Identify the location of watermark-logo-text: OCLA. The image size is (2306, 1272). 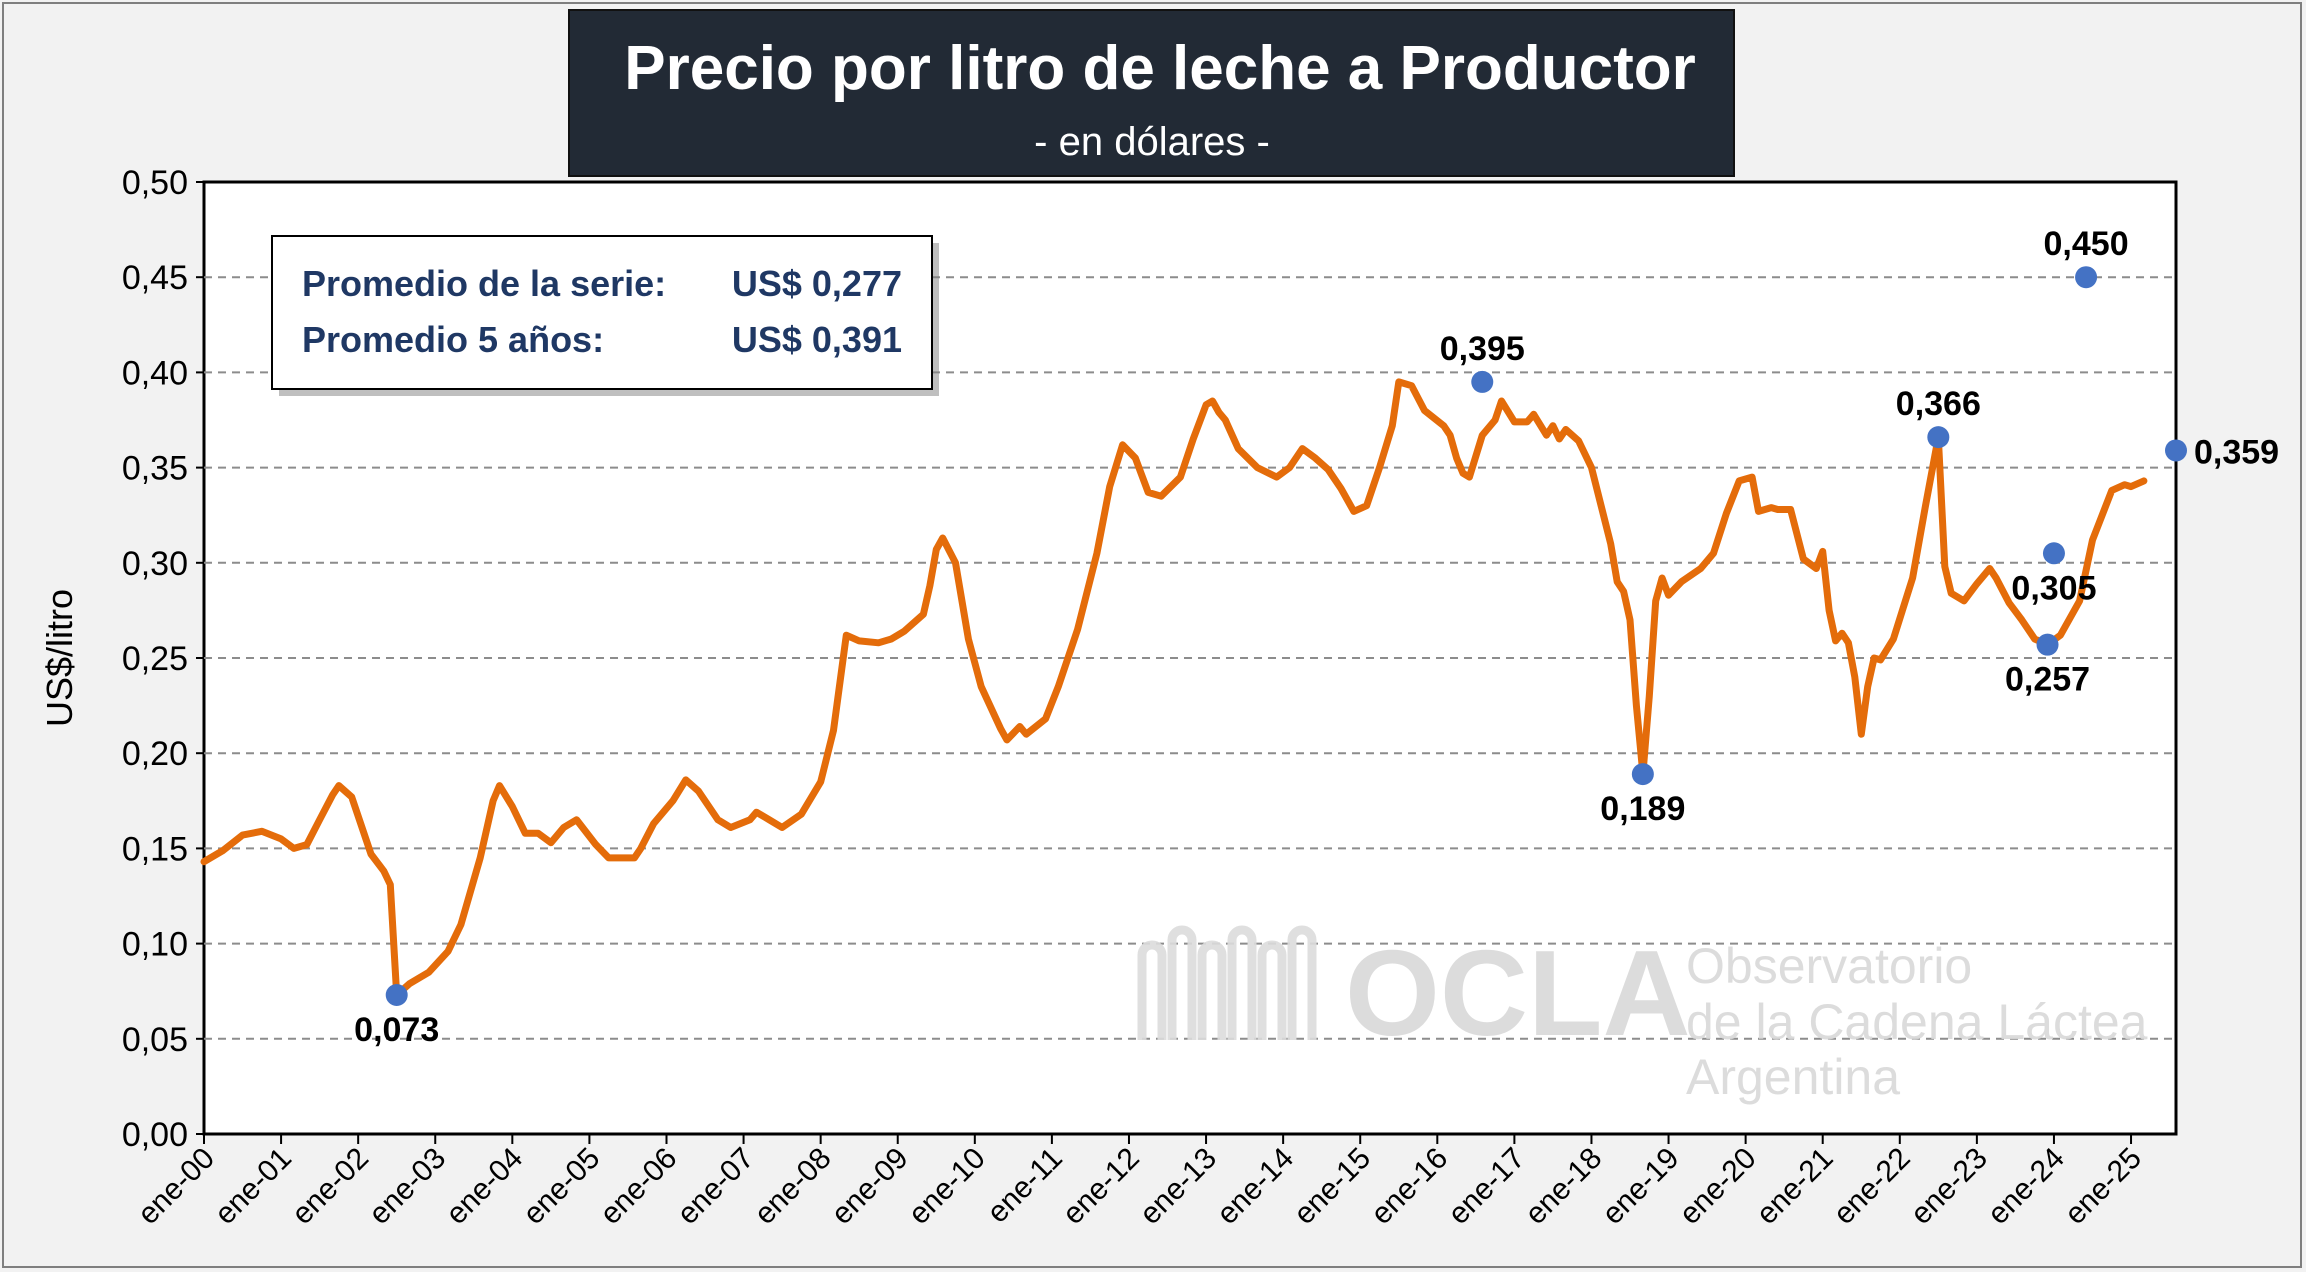
(1518, 993).